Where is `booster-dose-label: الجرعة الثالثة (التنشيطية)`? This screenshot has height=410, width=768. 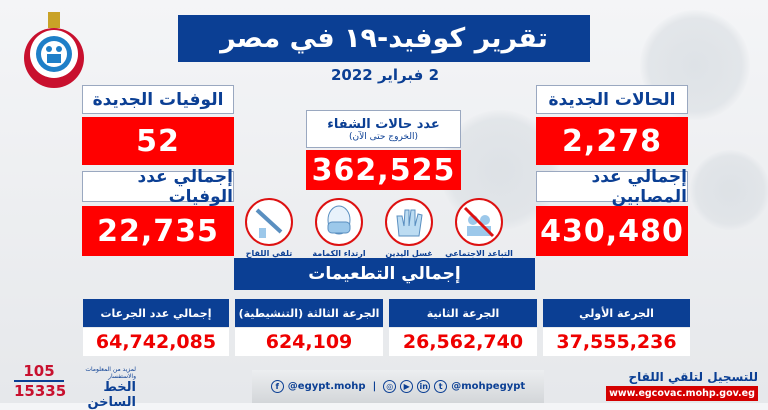
booster-dose-label: الجرعة الثالثة (التنشيطية) is located at coordinates (309, 313).